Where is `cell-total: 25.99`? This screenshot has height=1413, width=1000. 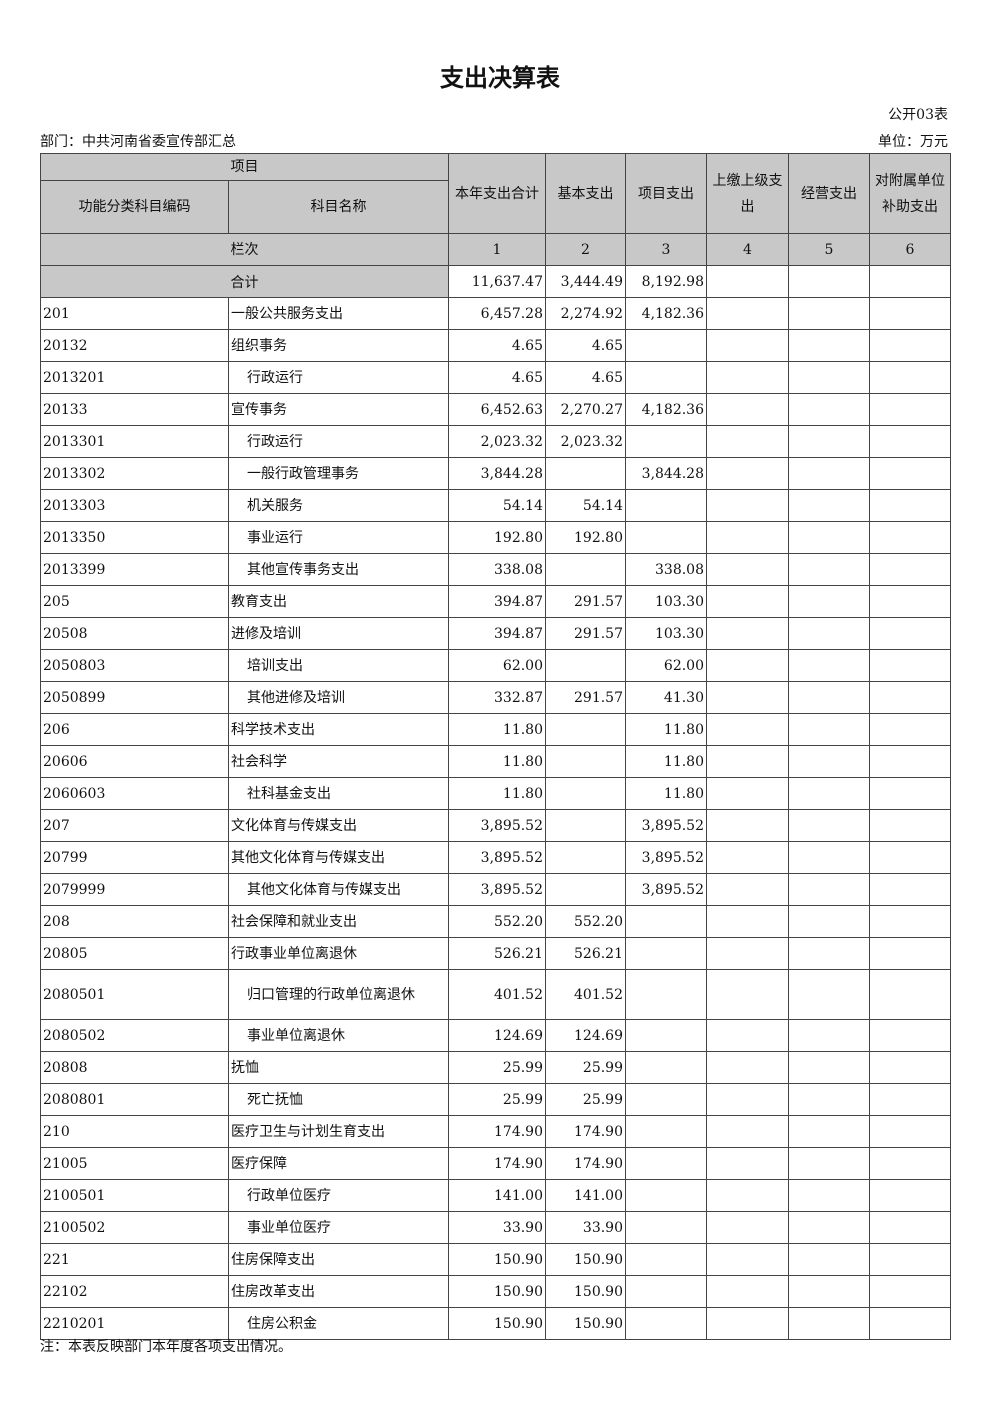
cell-total: 25.99 is located at coordinates (497, 1067).